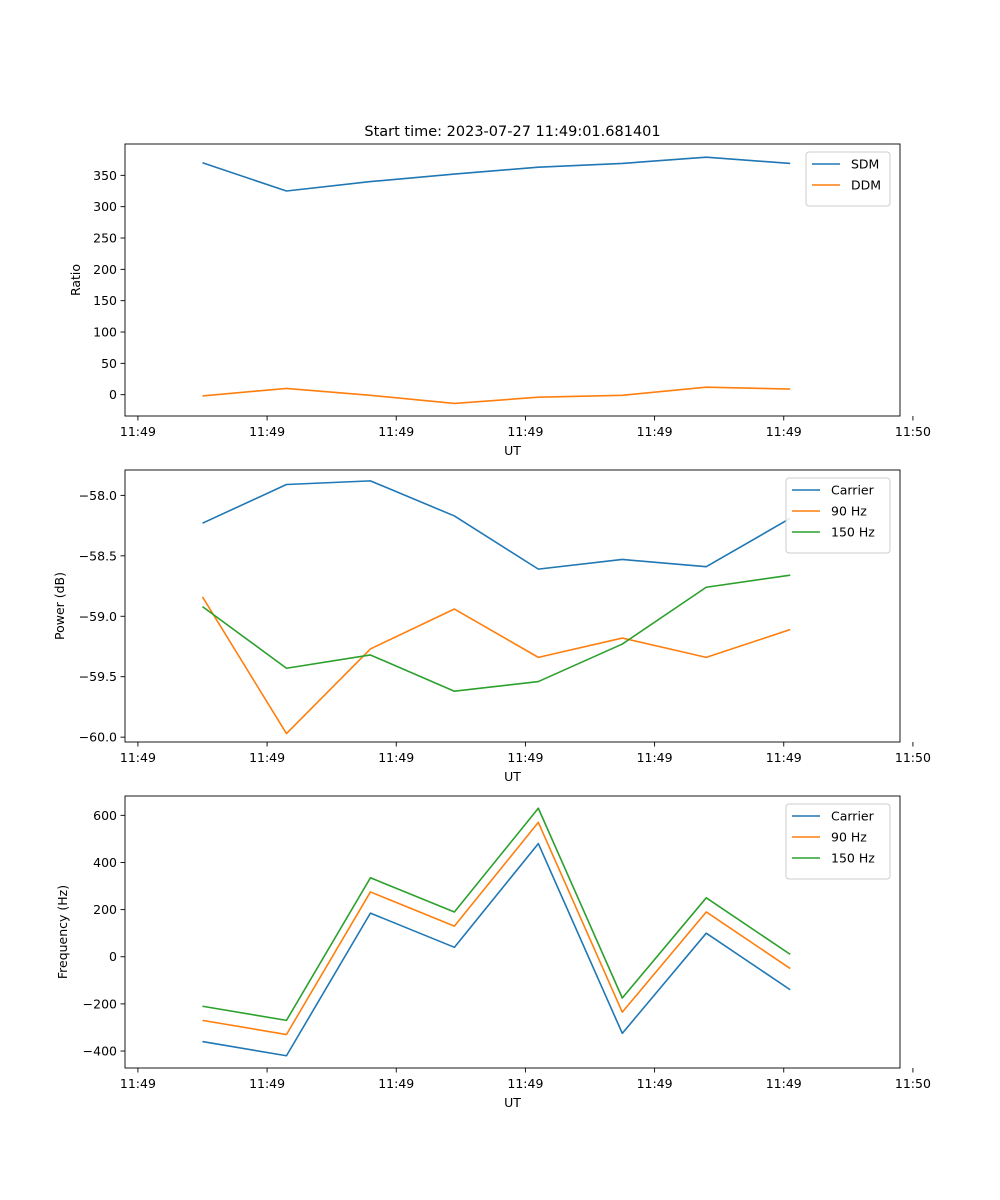 The height and width of the screenshot is (1200, 1000). Describe the element at coordinates (100, 1051) in the screenshot. I see `y-tick-label: −400` at that location.